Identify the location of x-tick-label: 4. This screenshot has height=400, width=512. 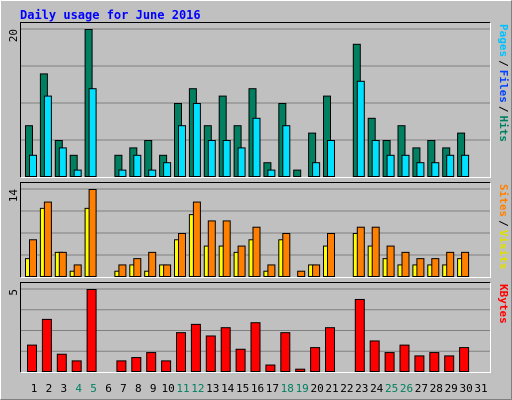
(78, 388).